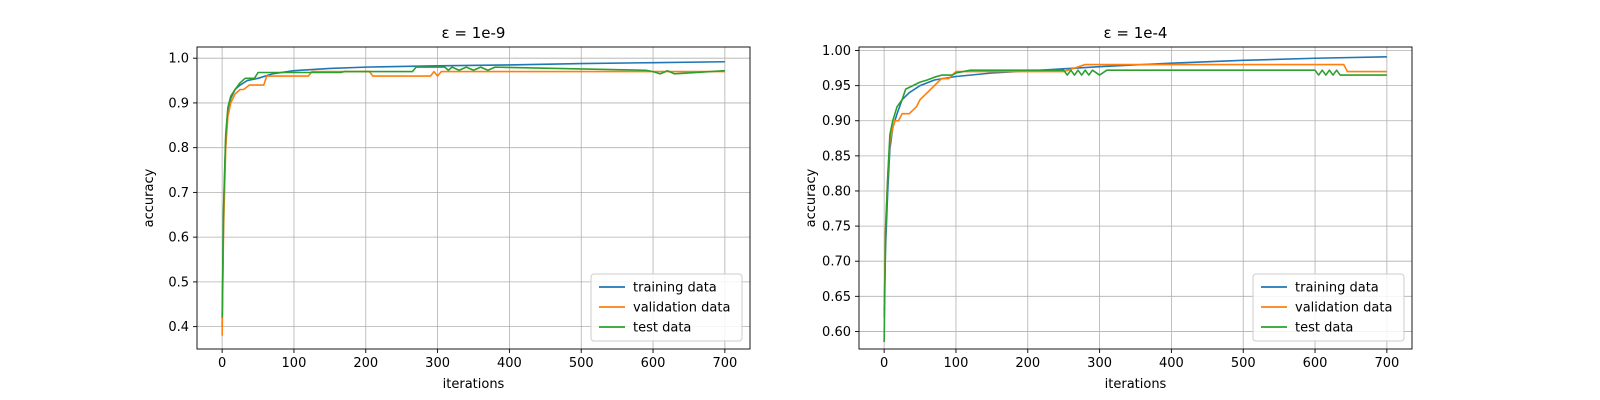 This screenshot has height=400, width=1600. What do you see at coordinates (178, 238) in the screenshot?
I see `y-tick-label: 0.6` at bounding box center [178, 238].